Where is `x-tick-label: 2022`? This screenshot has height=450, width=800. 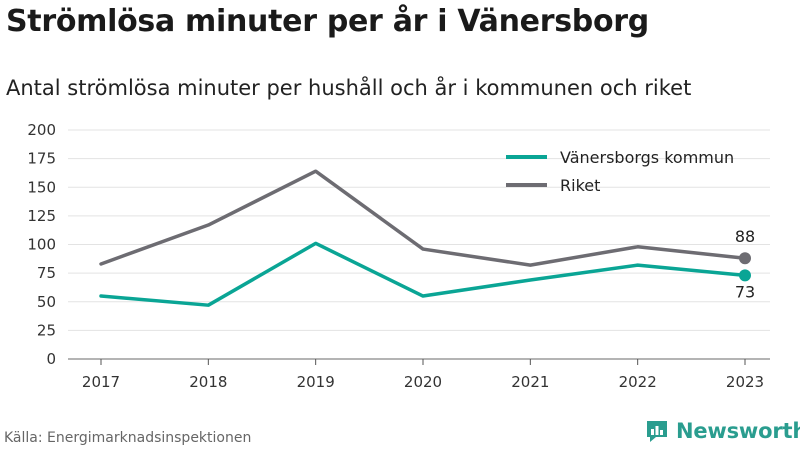
x-tick-label: 2022 is located at coordinates (638, 382).